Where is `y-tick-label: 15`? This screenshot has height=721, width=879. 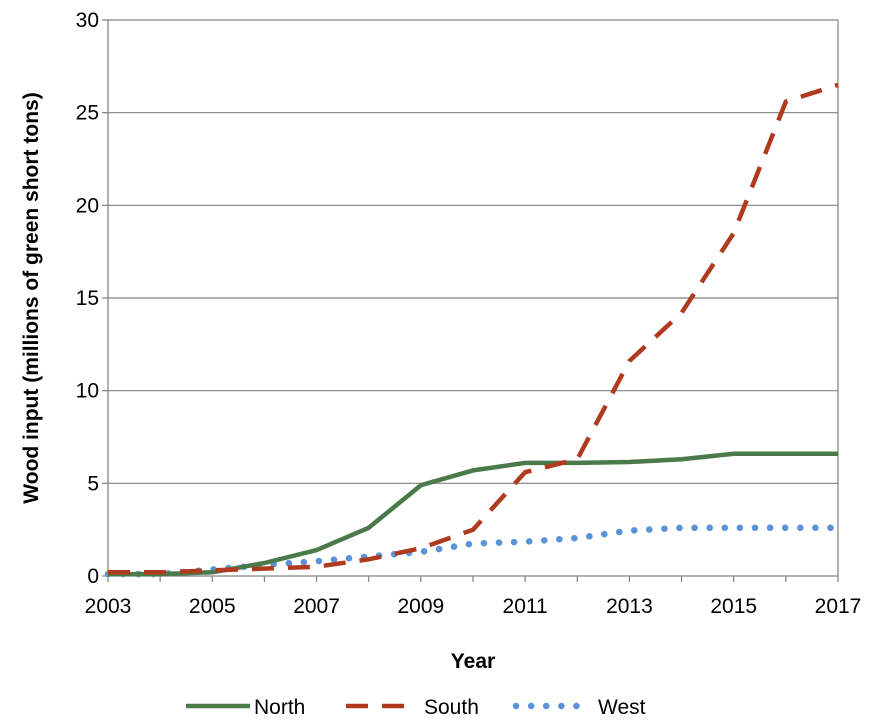
y-tick-label: 15 is located at coordinates (87, 298).